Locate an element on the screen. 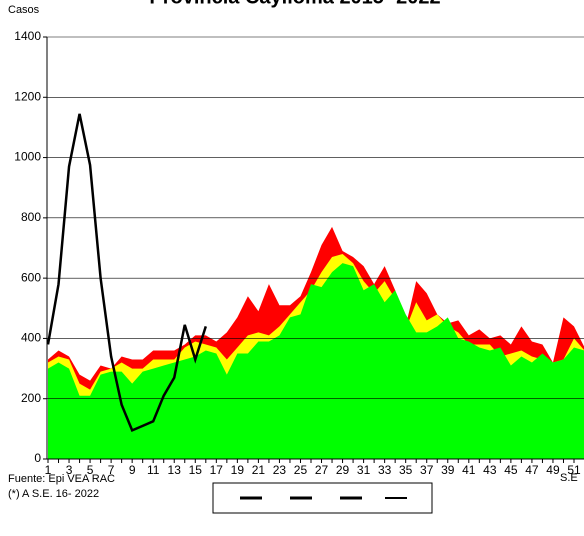  chart-title: Provincia Caylloma 2015- 2022 is located at coordinates (294, 4).